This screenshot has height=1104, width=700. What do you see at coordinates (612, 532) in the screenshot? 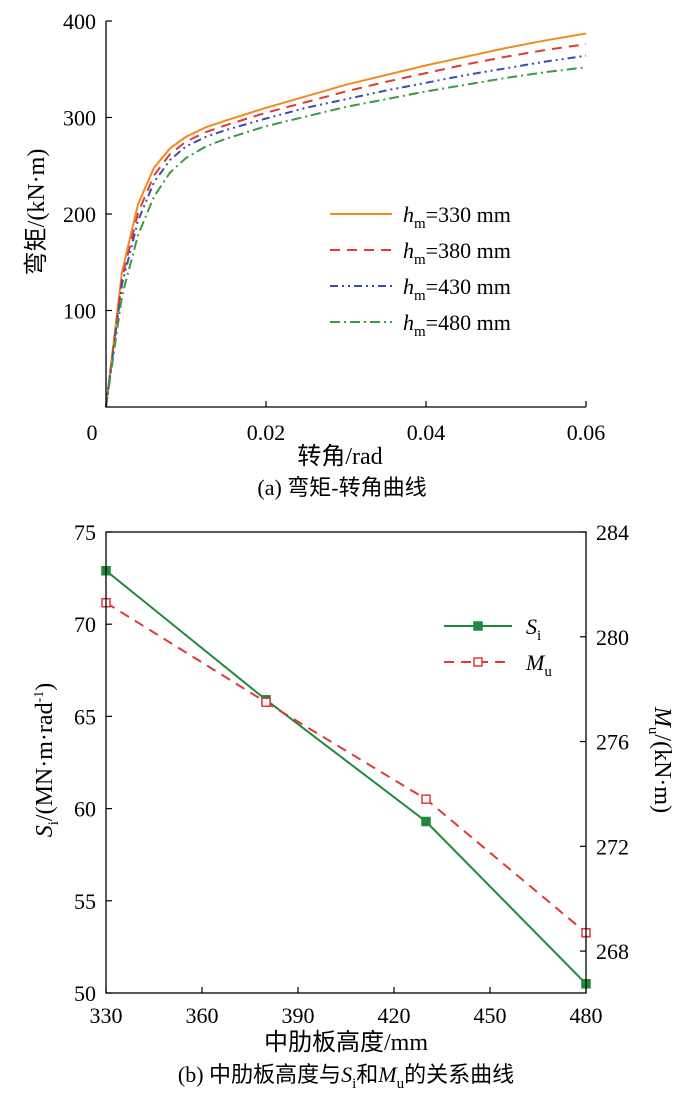
I see `y-right-tick-label: 284` at bounding box center [612, 532].